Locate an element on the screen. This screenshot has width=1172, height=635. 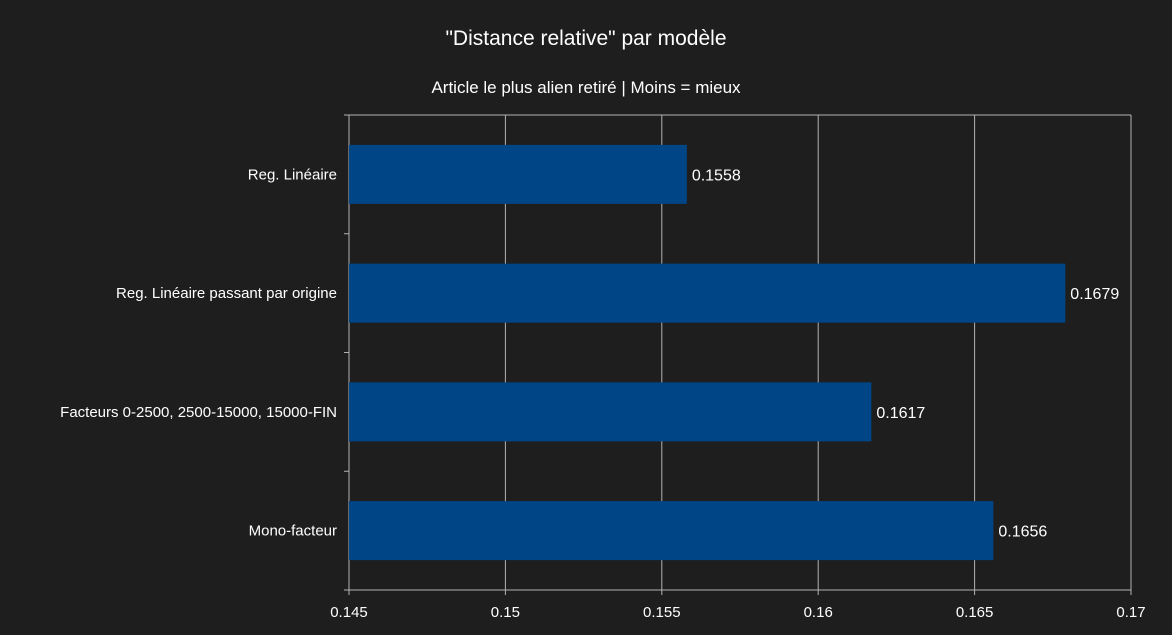
data-label: 0.1679 is located at coordinates (1094, 294).